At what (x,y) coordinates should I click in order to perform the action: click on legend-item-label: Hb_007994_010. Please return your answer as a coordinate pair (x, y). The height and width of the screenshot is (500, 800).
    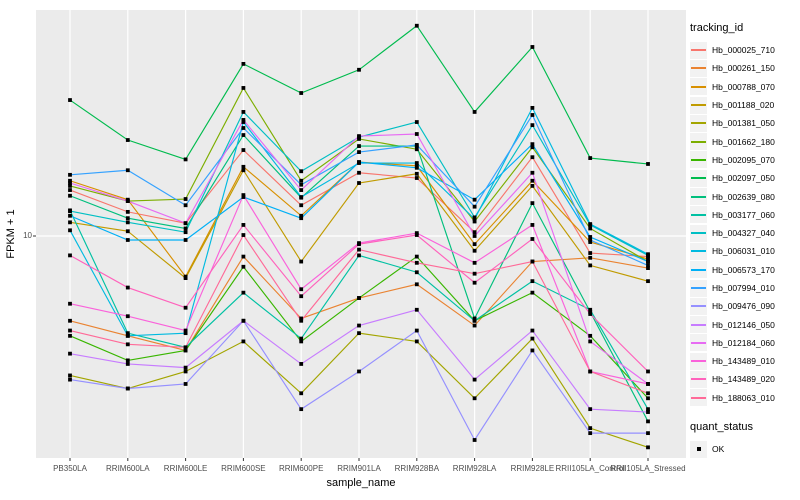
    Looking at the image, I should click on (743, 288).